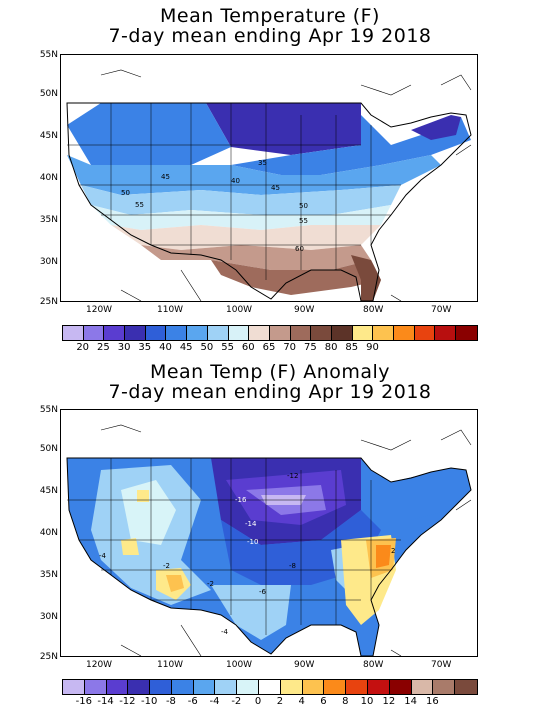  Describe the element at coordinates (270, 16) in the screenshot. I see `panel1-title: Mean Temperature (F)` at that location.